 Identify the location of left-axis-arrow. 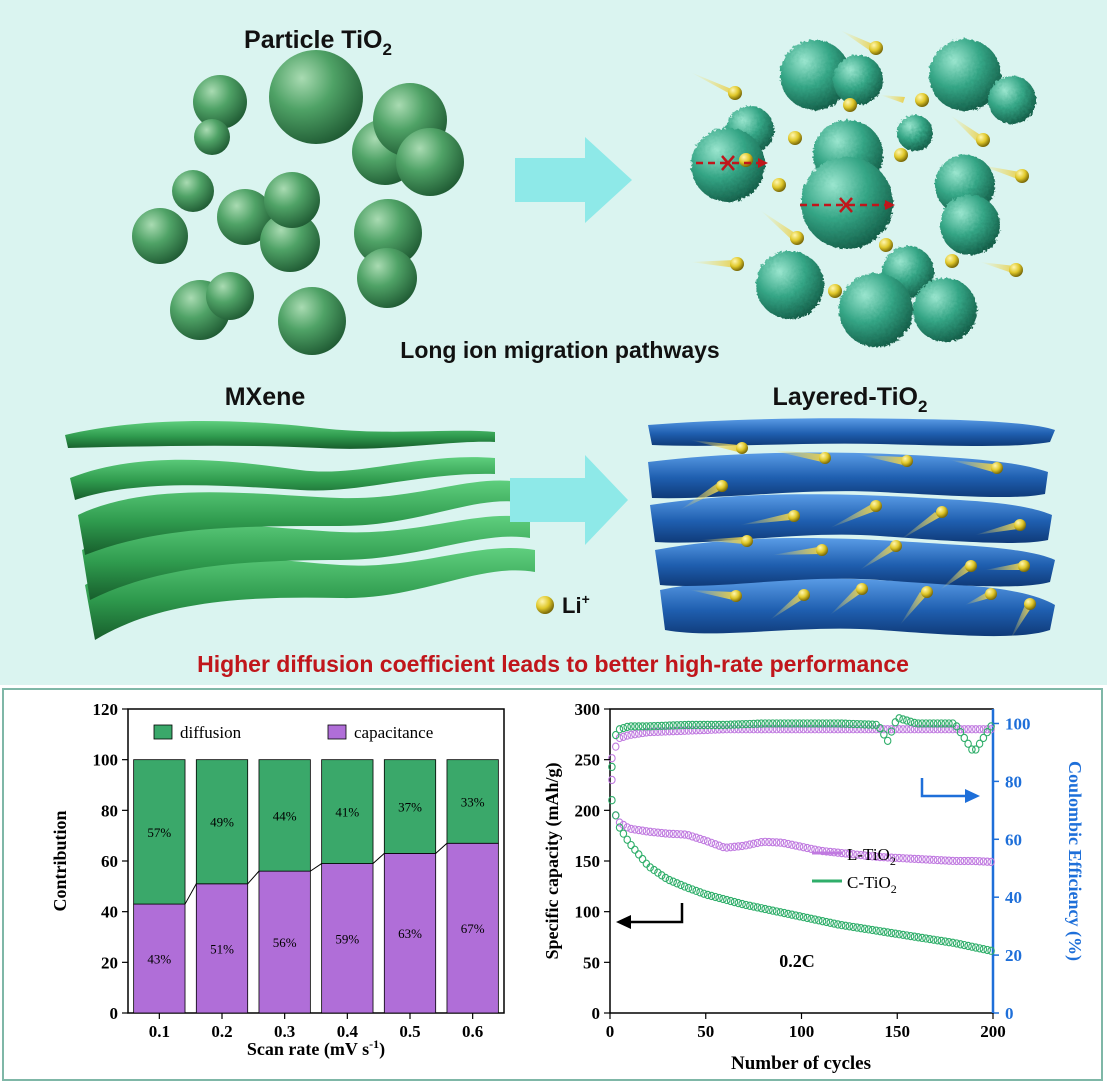
(656, 913).